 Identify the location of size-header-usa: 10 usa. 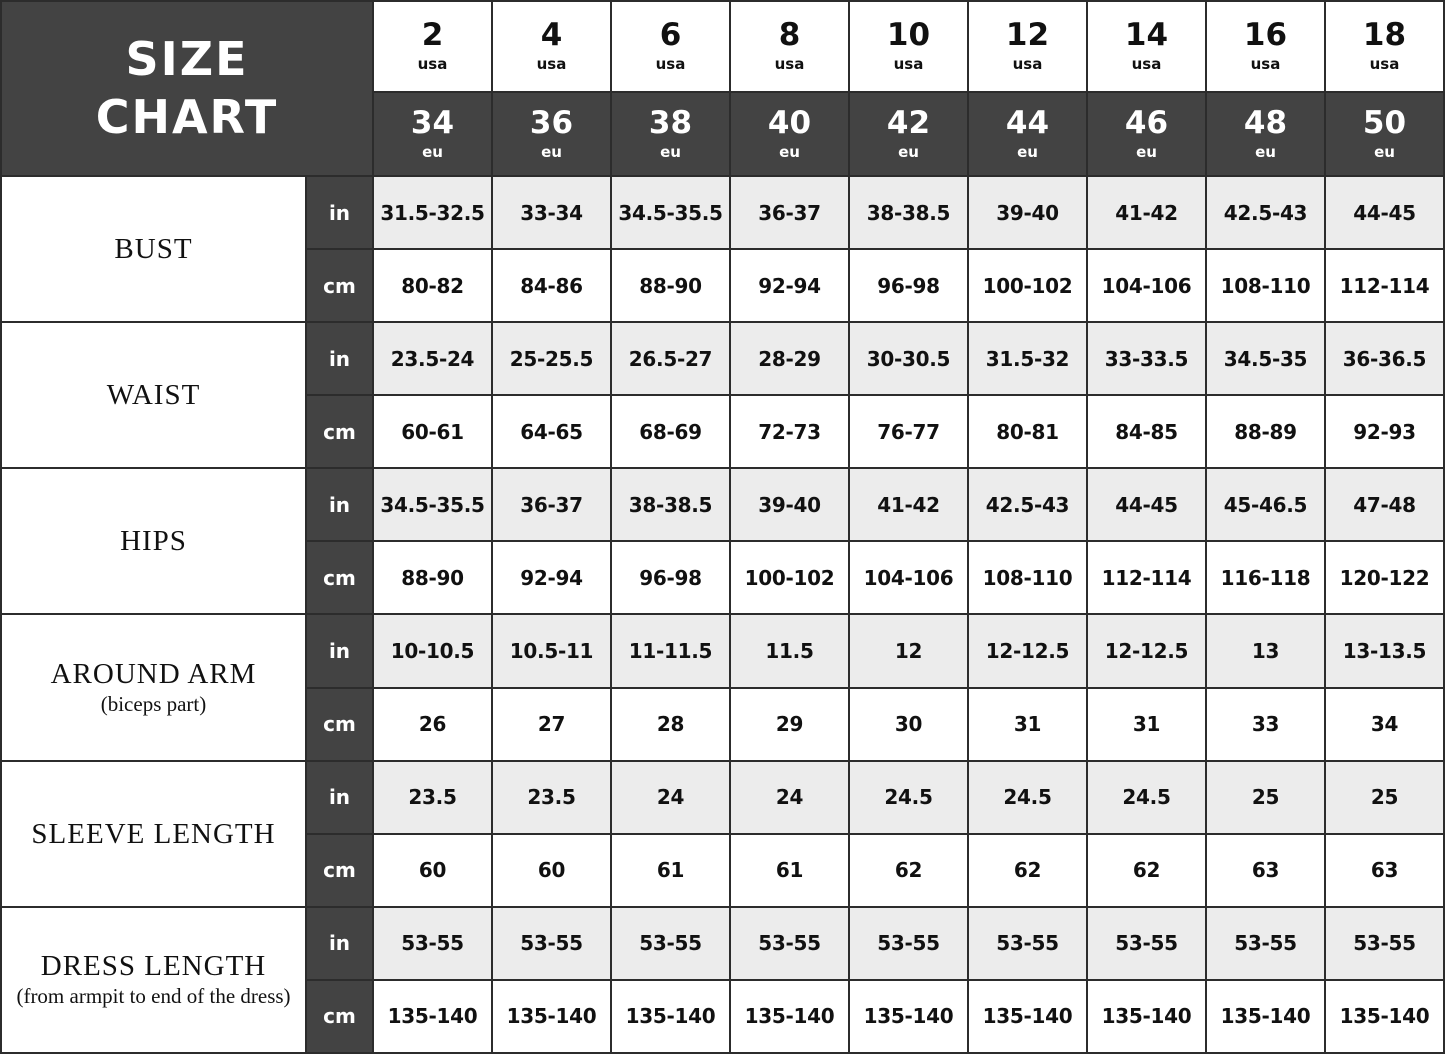
(908, 46).